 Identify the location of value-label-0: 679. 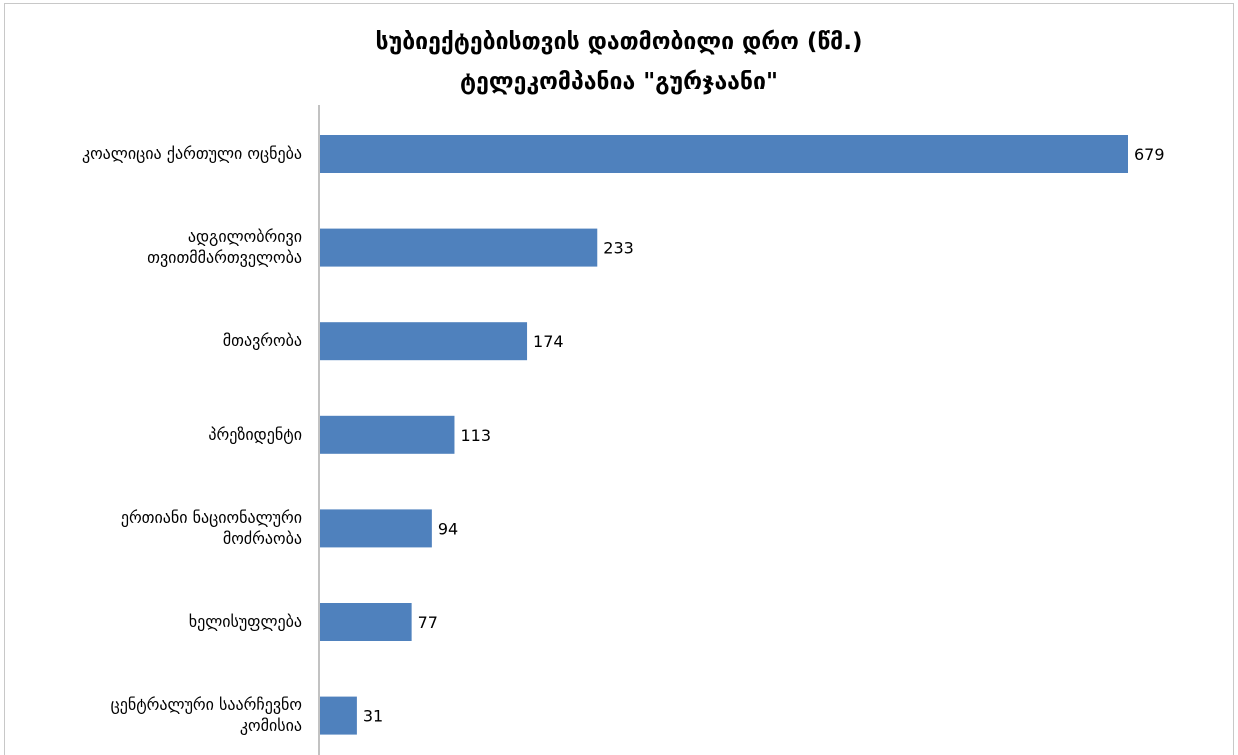
(1149, 154).